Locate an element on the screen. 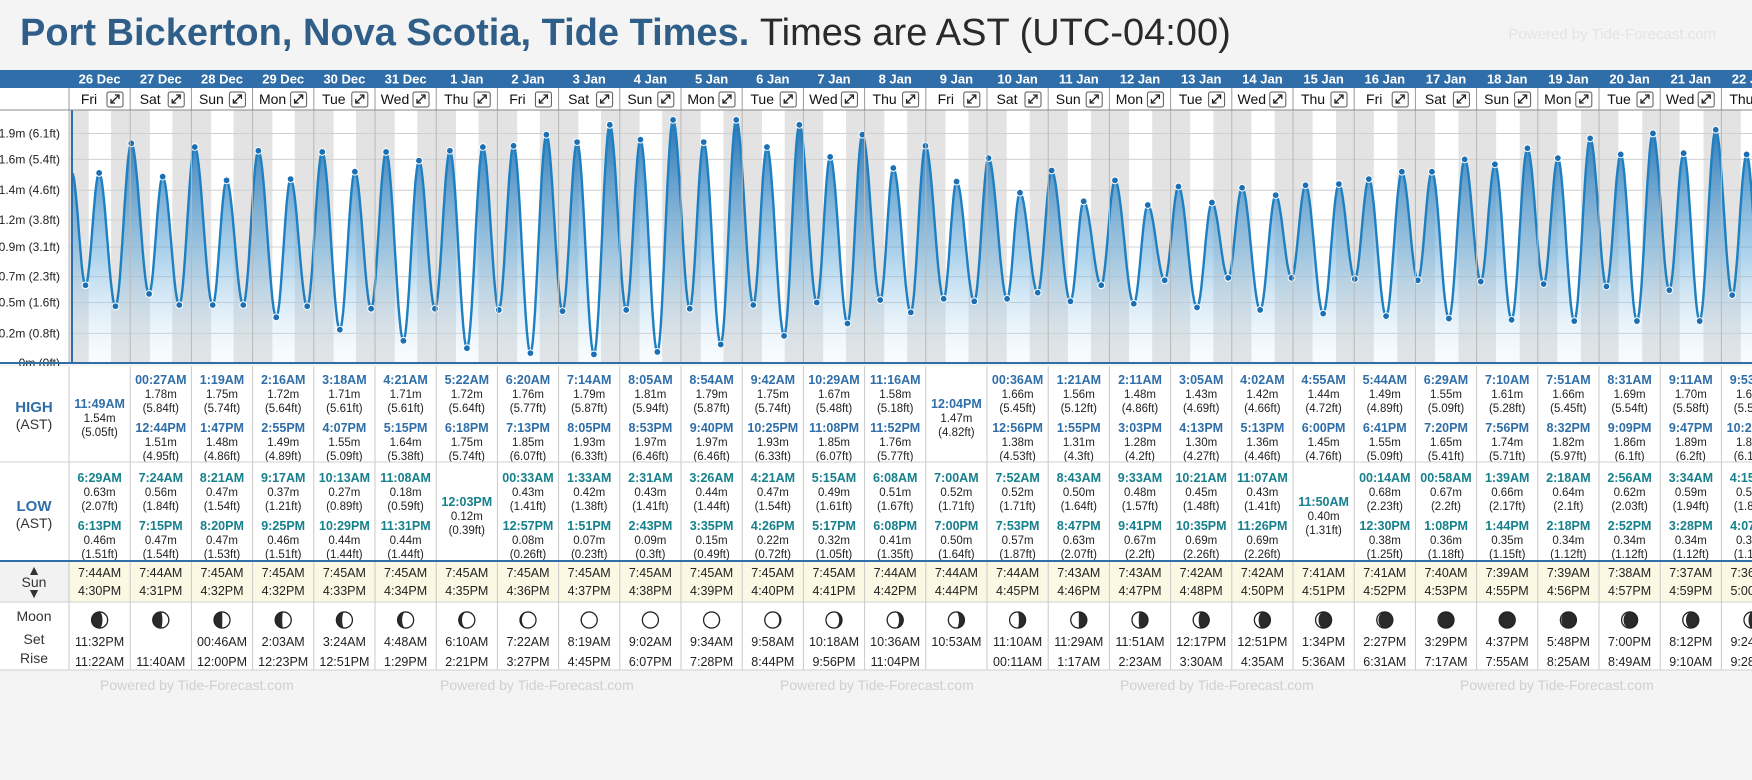 The width and height of the screenshot is (1752, 780). low-tide-time: 6:13PM is located at coordinates (100, 526).